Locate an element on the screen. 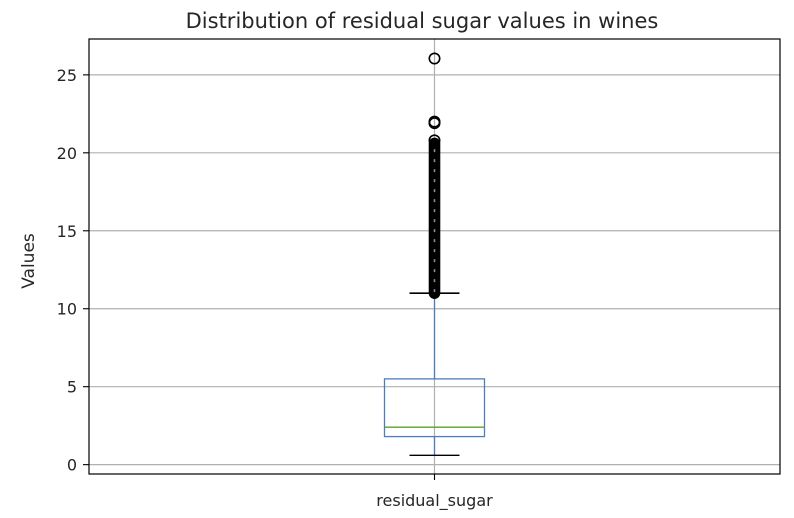 The image size is (794, 518). y-tick-label: 10 is located at coordinates (67, 309).